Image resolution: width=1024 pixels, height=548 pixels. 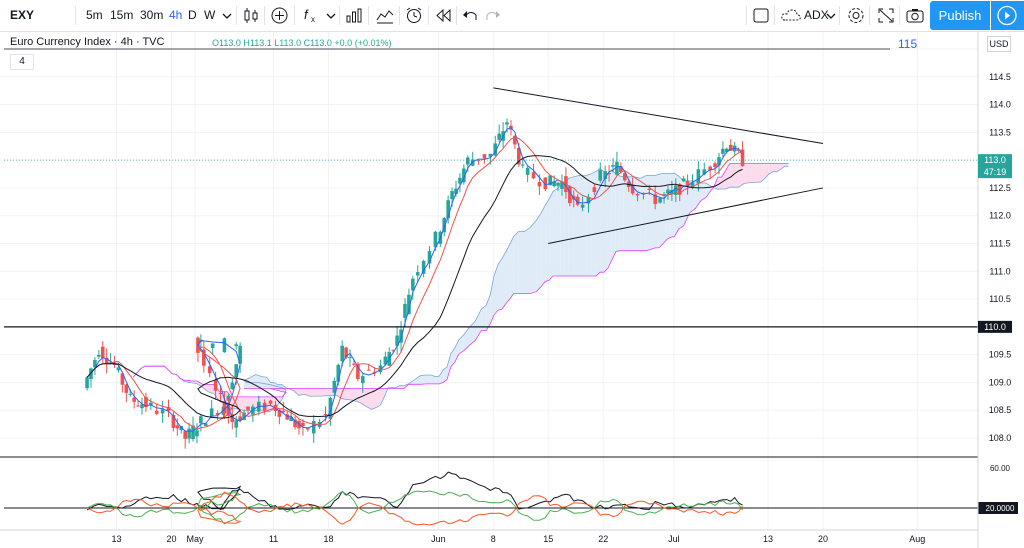 I want to click on compare-plus-icon, so click(x=279, y=15).